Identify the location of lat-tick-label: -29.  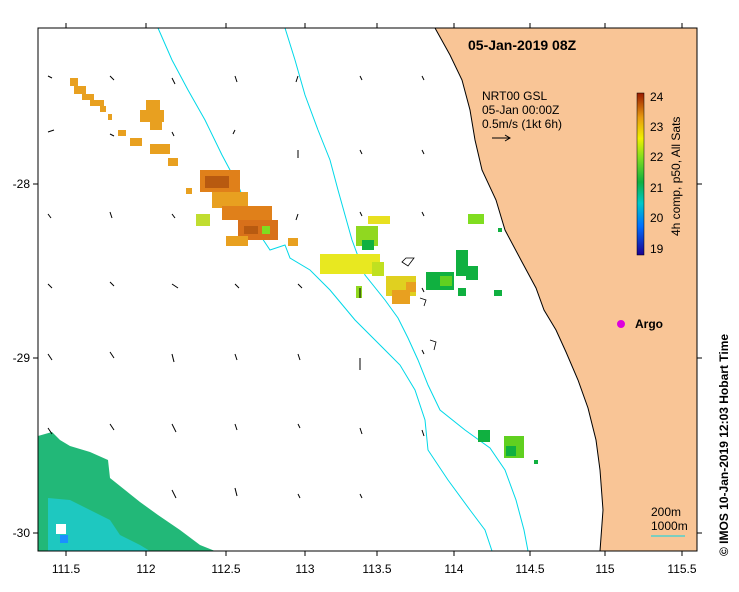
(22, 358).